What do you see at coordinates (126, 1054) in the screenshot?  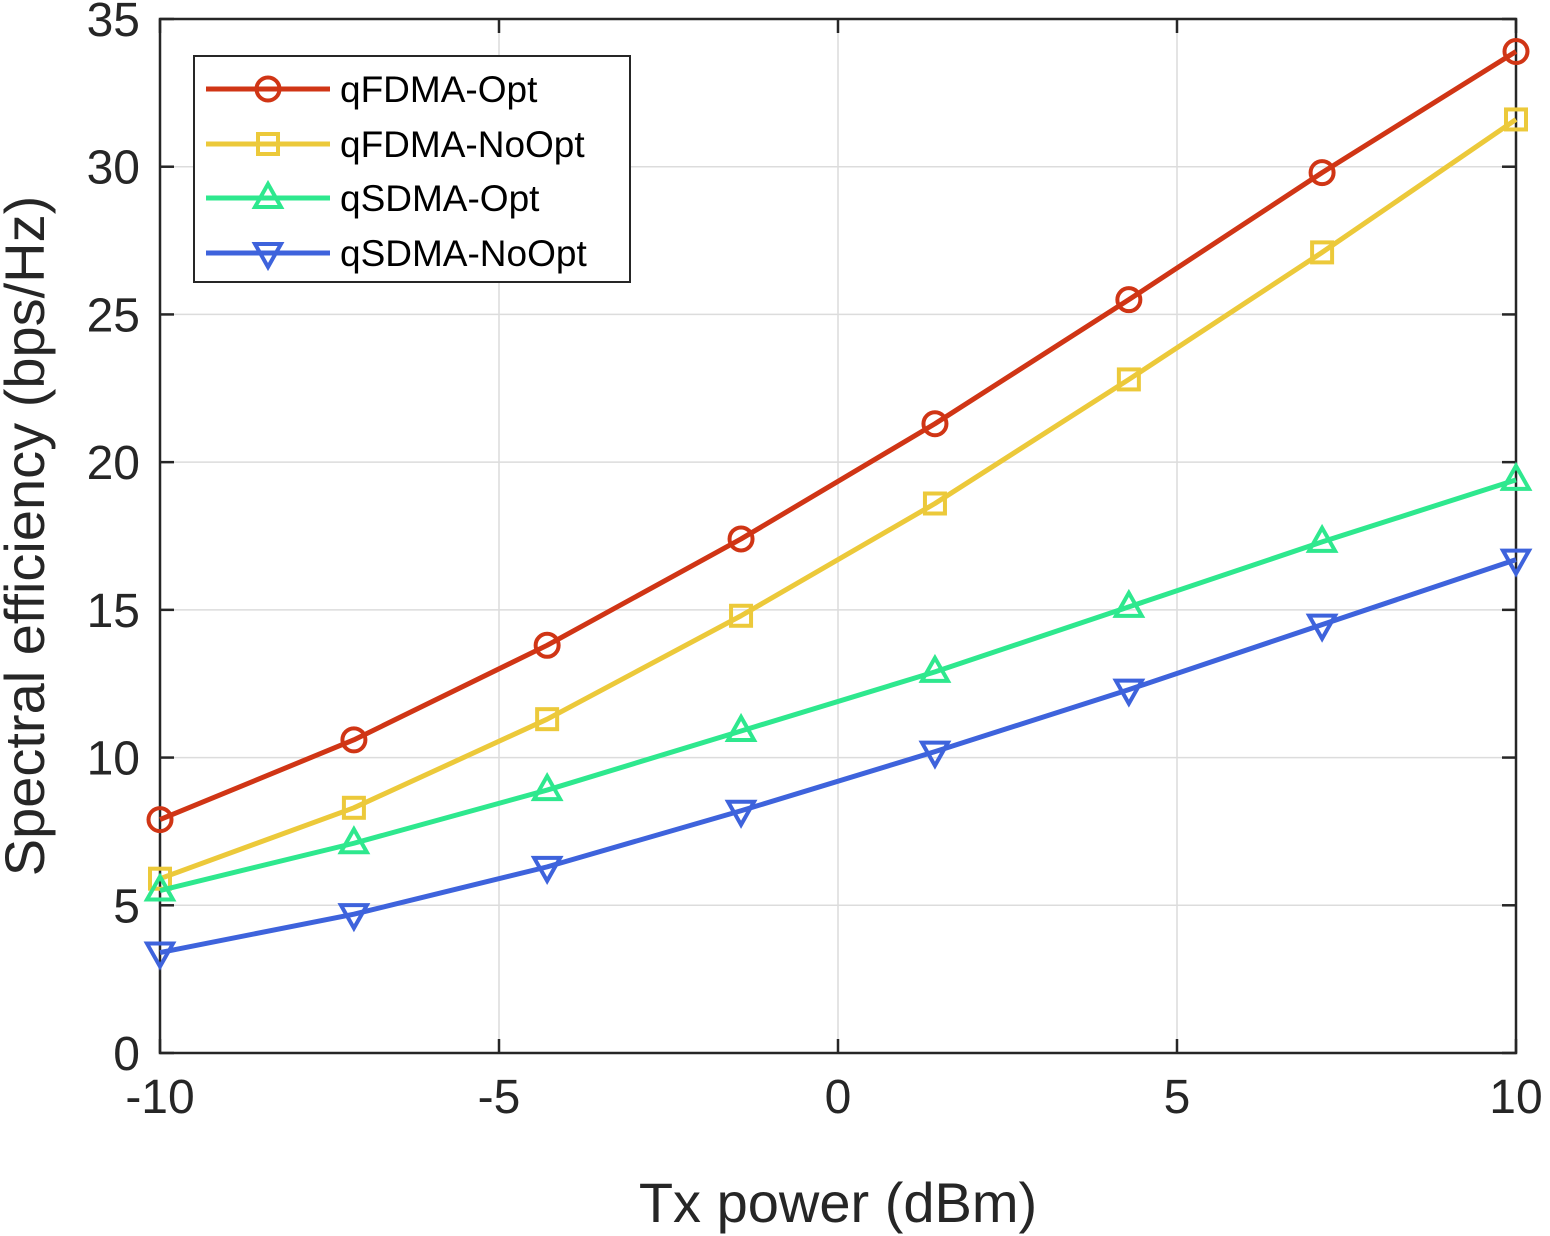 I see `y-tick-label: 0` at bounding box center [126, 1054].